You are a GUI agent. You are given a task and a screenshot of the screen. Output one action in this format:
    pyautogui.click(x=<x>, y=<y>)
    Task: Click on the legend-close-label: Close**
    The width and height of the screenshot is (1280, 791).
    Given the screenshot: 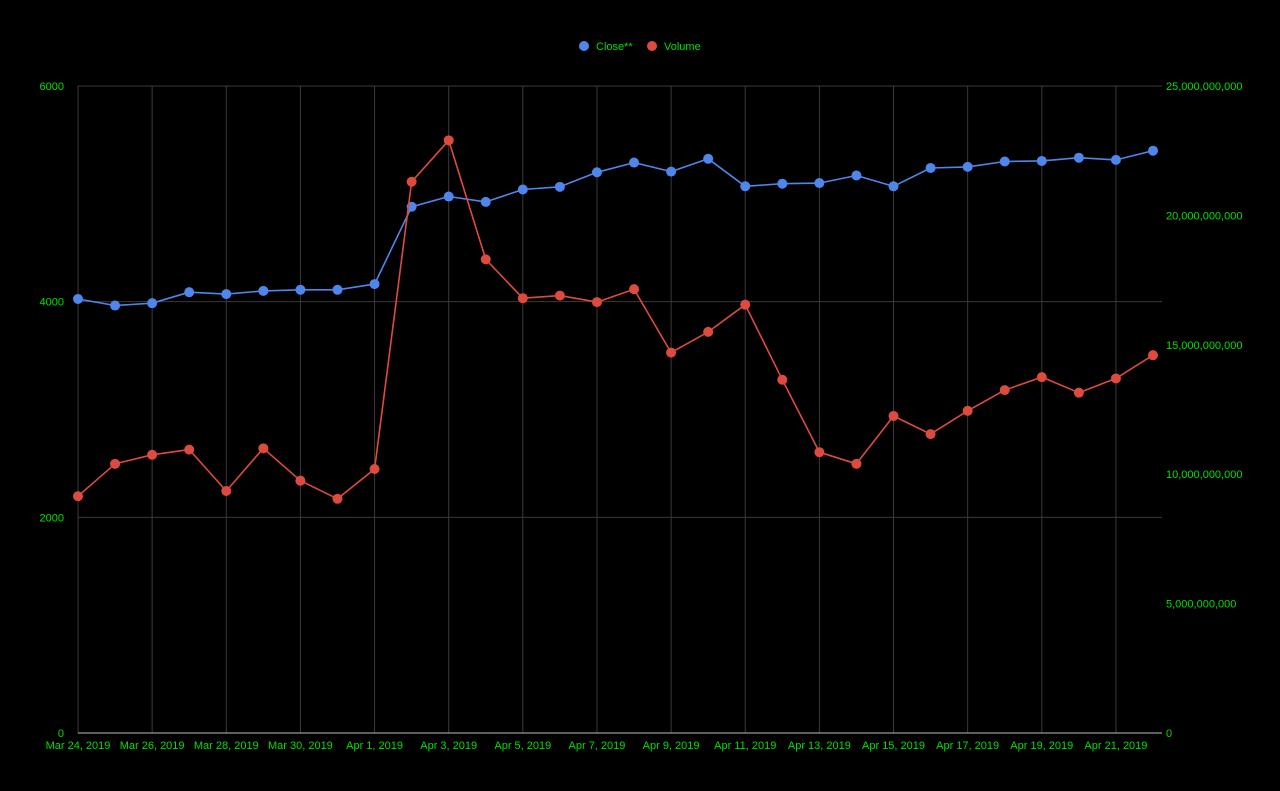 What is the action you would take?
    pyautogui.click(x=614, y=47)
    